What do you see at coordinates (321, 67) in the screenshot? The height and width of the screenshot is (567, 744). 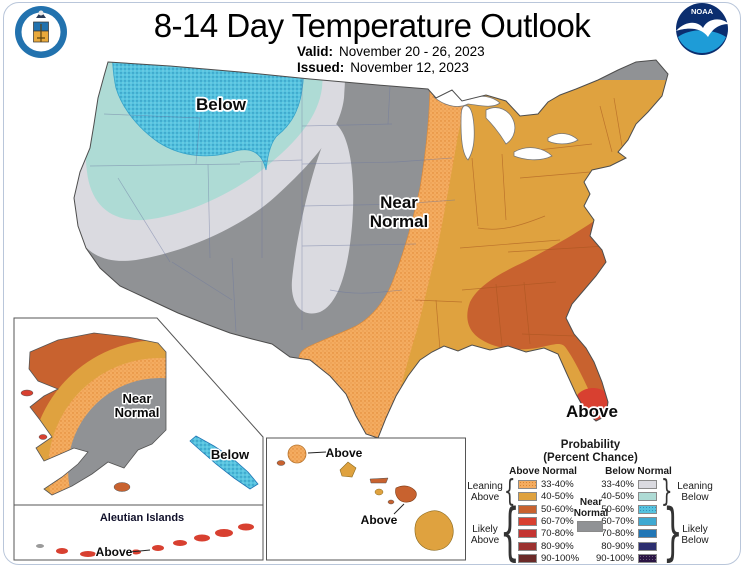 I see `issued-label: Issued:` at bounding box center [321, 67].